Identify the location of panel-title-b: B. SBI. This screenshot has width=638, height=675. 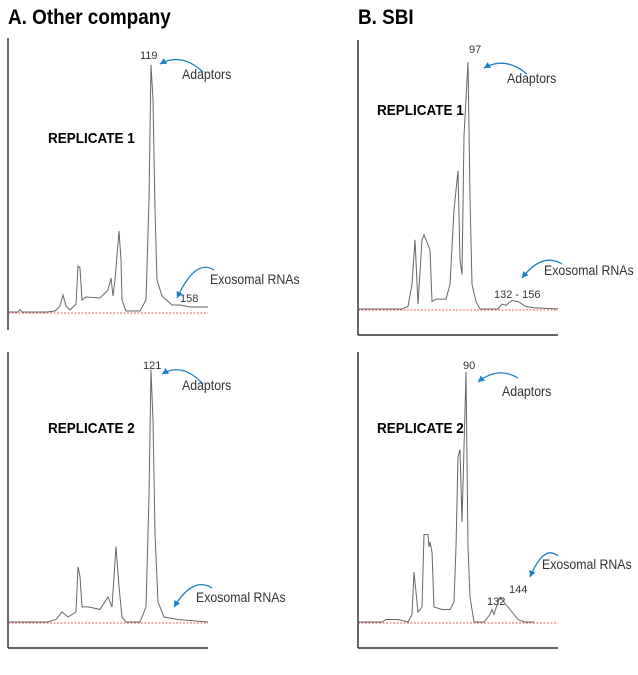
(386, 17).